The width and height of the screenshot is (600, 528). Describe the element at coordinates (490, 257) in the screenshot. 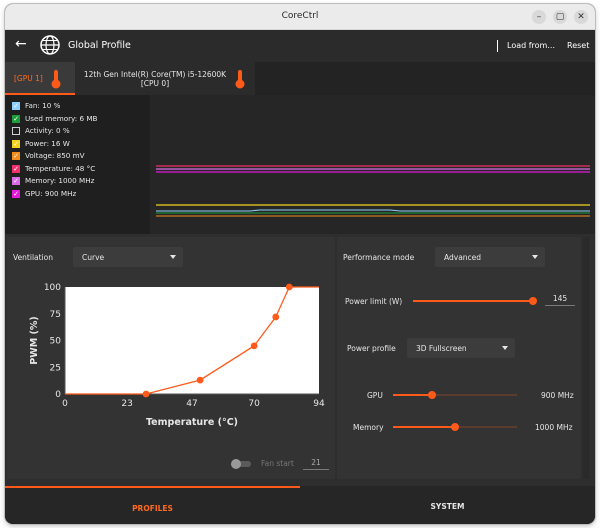

I see `performance-mode-select: Advanced` at that location.